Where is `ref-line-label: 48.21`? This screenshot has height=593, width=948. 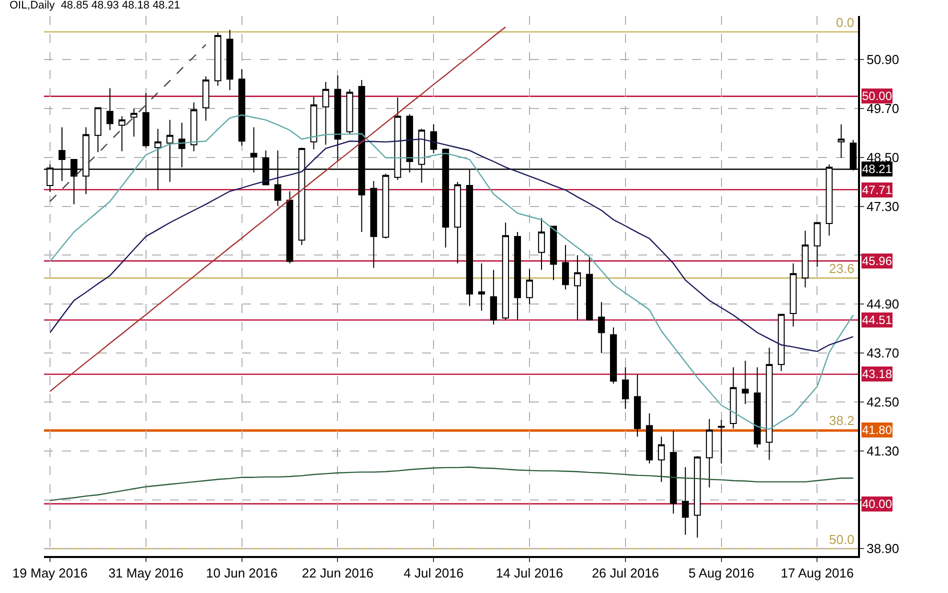
ref-line-label: 48.21 is located at coordinates (877, 169).